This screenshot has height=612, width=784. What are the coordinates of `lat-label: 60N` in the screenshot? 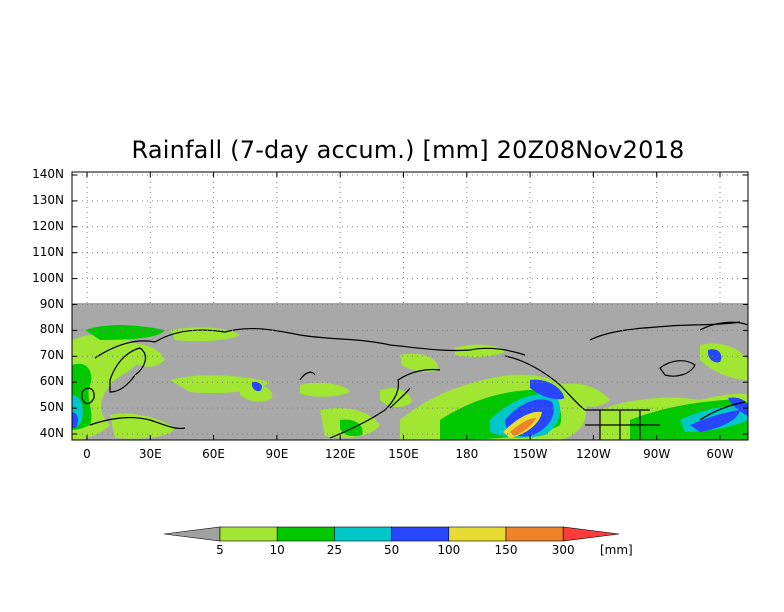 It's located at (51, 381).